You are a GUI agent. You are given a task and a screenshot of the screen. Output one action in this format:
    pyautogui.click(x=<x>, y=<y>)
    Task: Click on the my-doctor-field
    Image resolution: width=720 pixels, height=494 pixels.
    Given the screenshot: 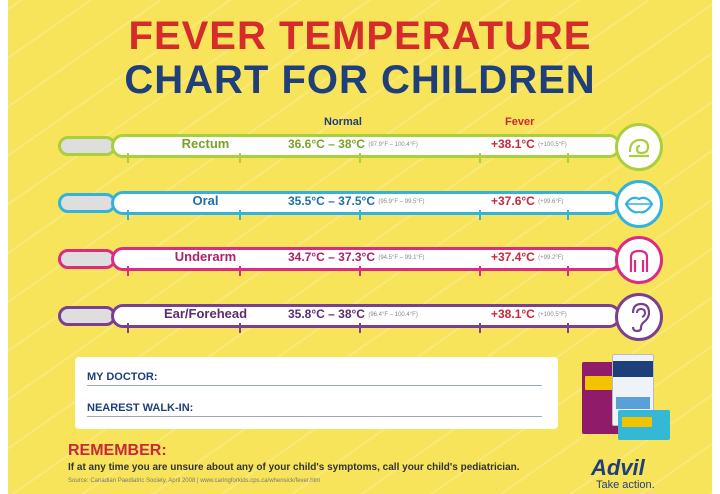 What is the action you would take?
    pyautogui.click(x=314, y=385)
    